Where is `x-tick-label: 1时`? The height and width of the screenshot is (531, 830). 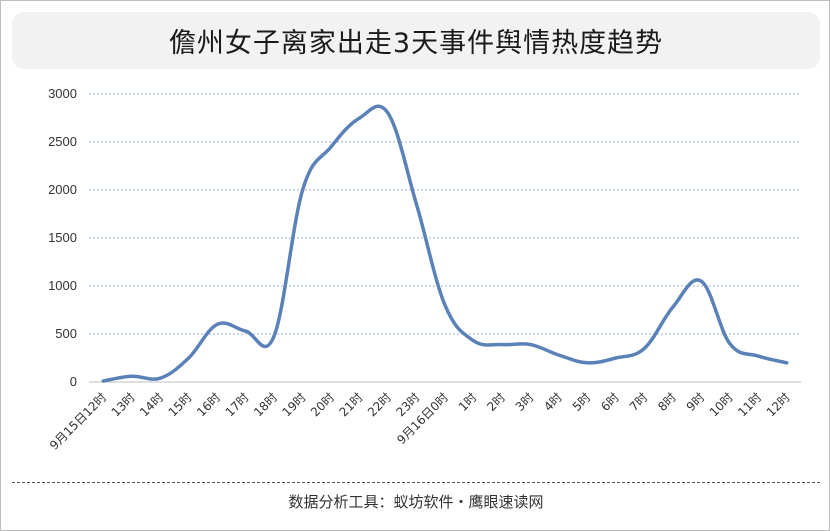 x-tick-label: 1时 is located at coordinates (468, 402).